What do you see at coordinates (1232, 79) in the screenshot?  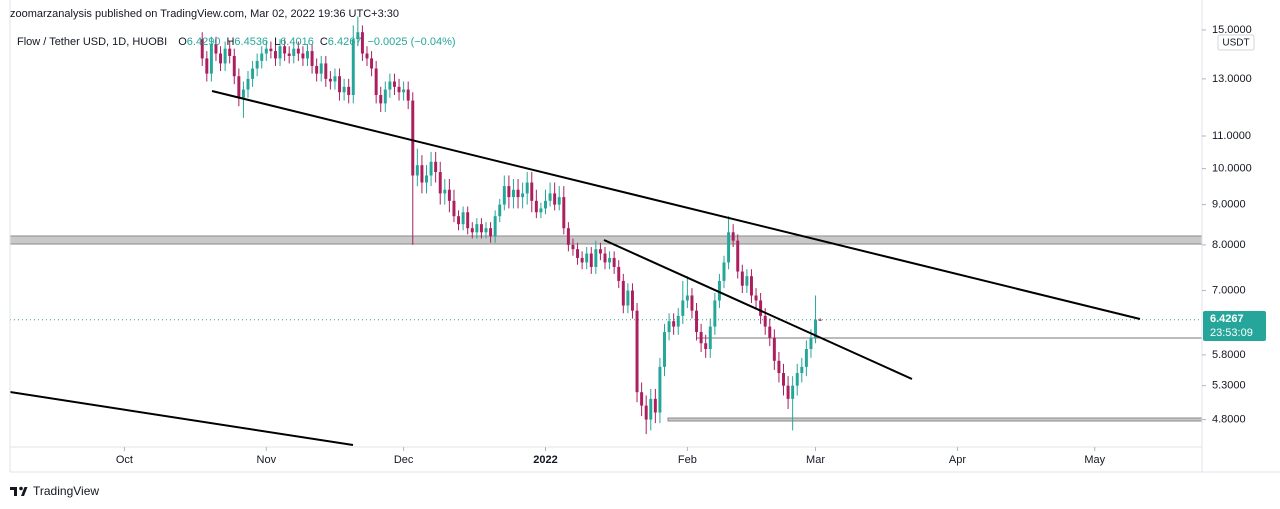 I see `y-tick-label: 13.0000` at bounding box center [1232, 79].